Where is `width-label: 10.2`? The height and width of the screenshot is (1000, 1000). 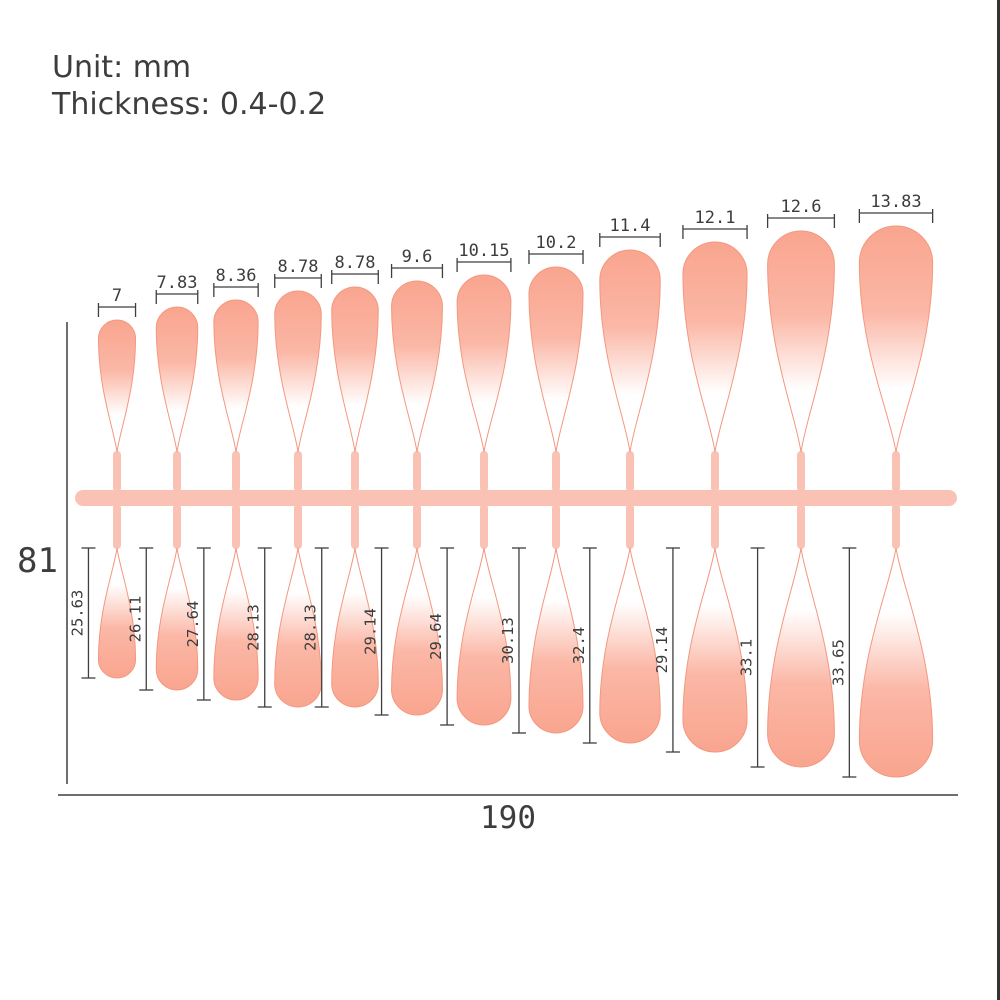
width-label: 10.2 is located at coordinates (556, 243).